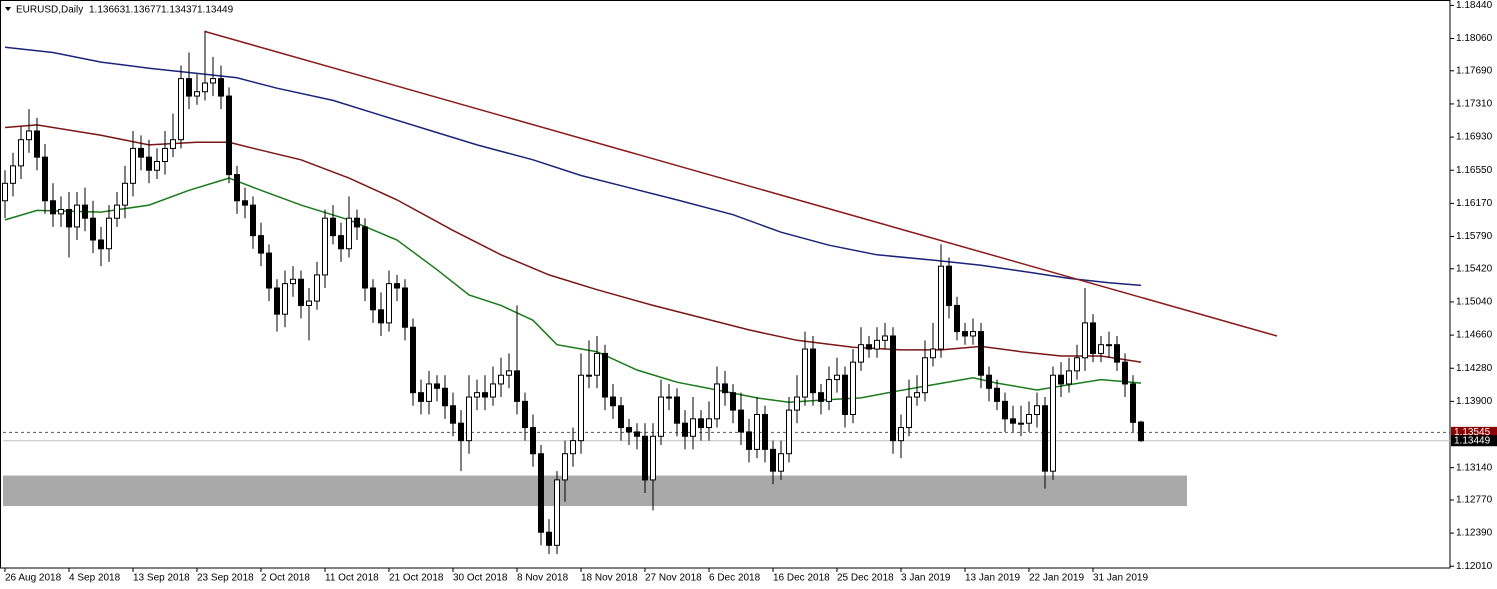 The height and width of the screenshot is (589, 1497). I want to click on x-tick-label: 22 Jan 2019, so click(1056, 578).